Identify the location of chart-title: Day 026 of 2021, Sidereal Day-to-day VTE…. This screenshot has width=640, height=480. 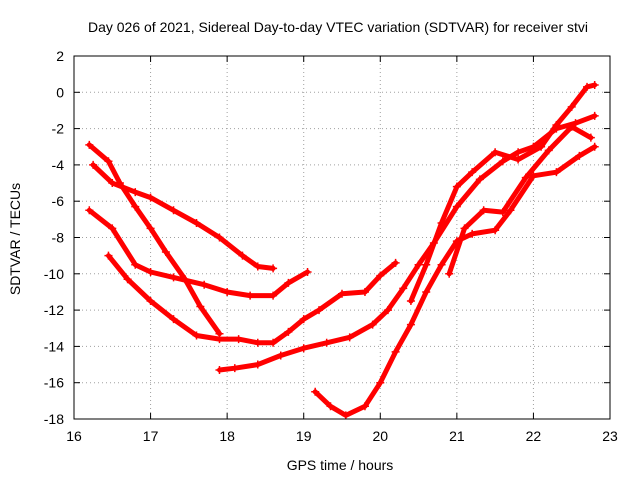
(338, 27).